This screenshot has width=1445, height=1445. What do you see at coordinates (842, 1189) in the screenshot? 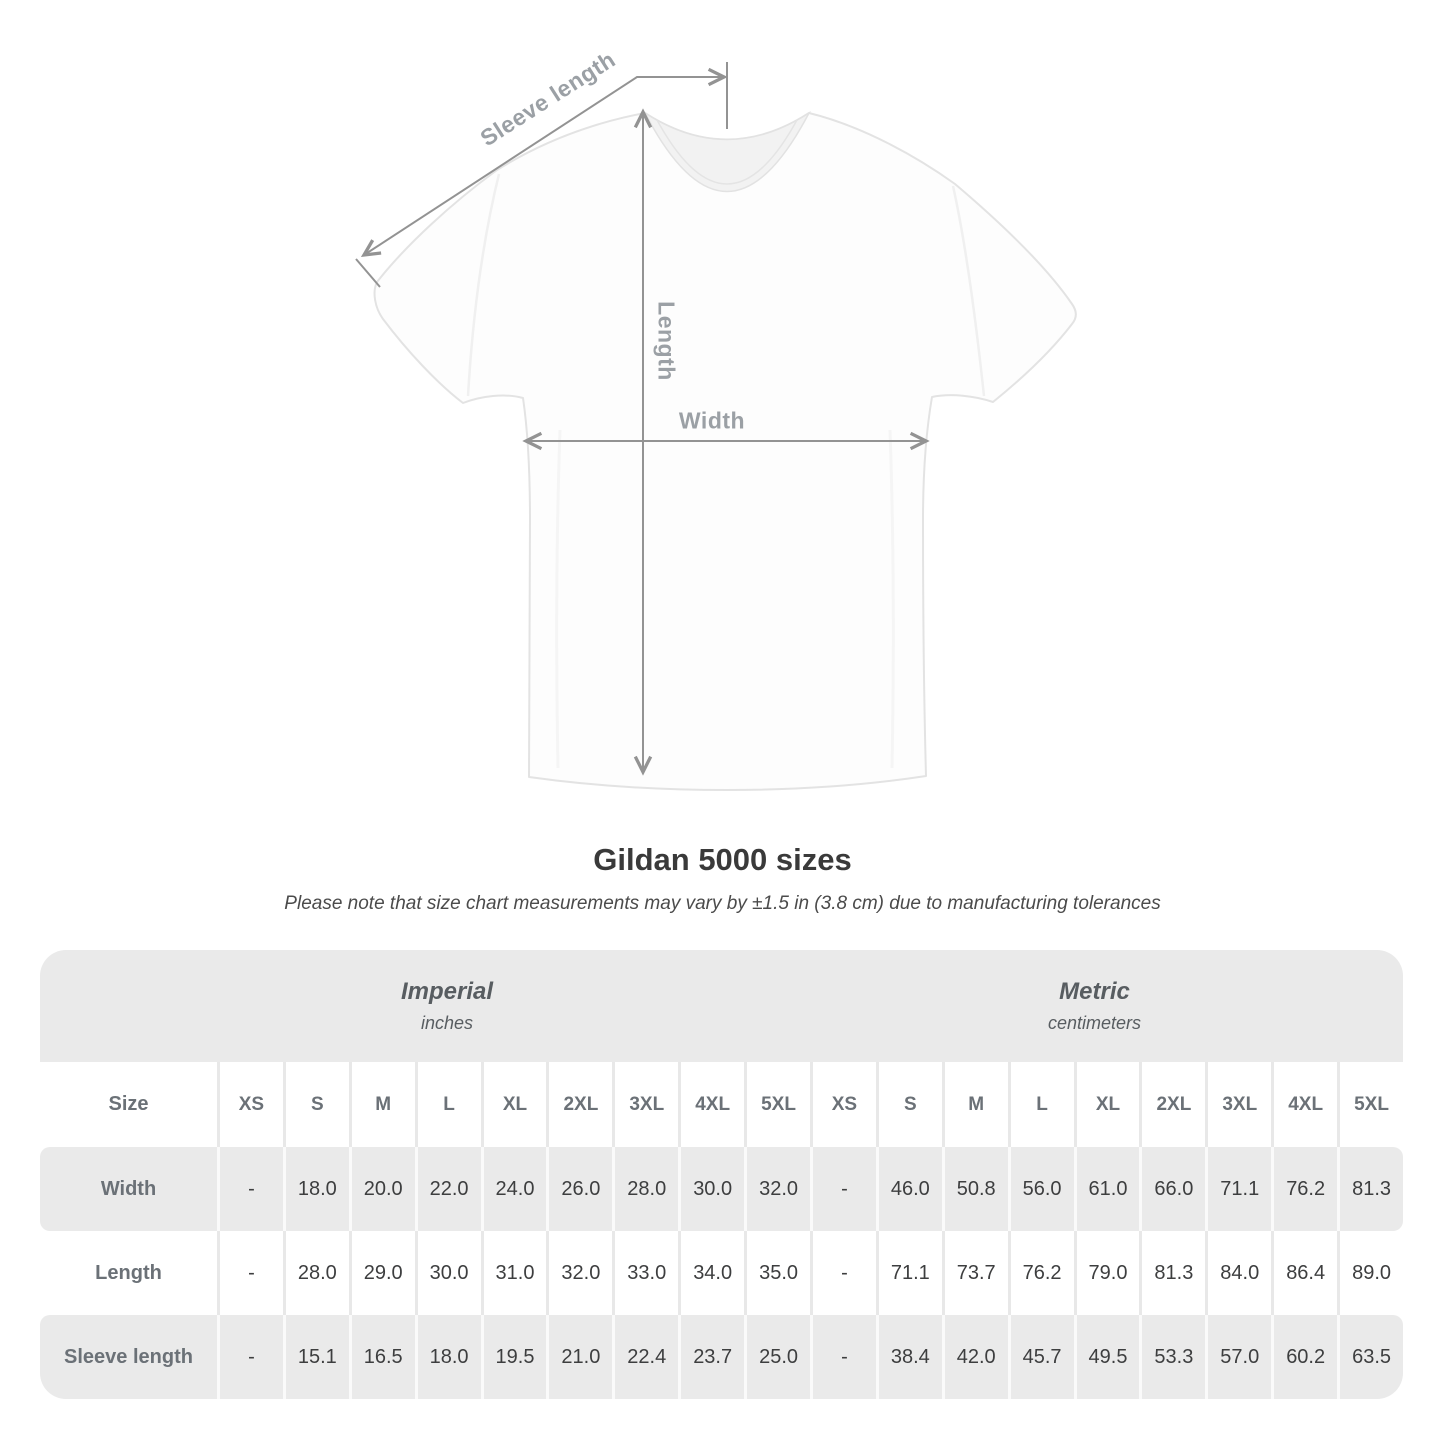
I see `value-metric-width: -` at bounding box center [842, 1189].